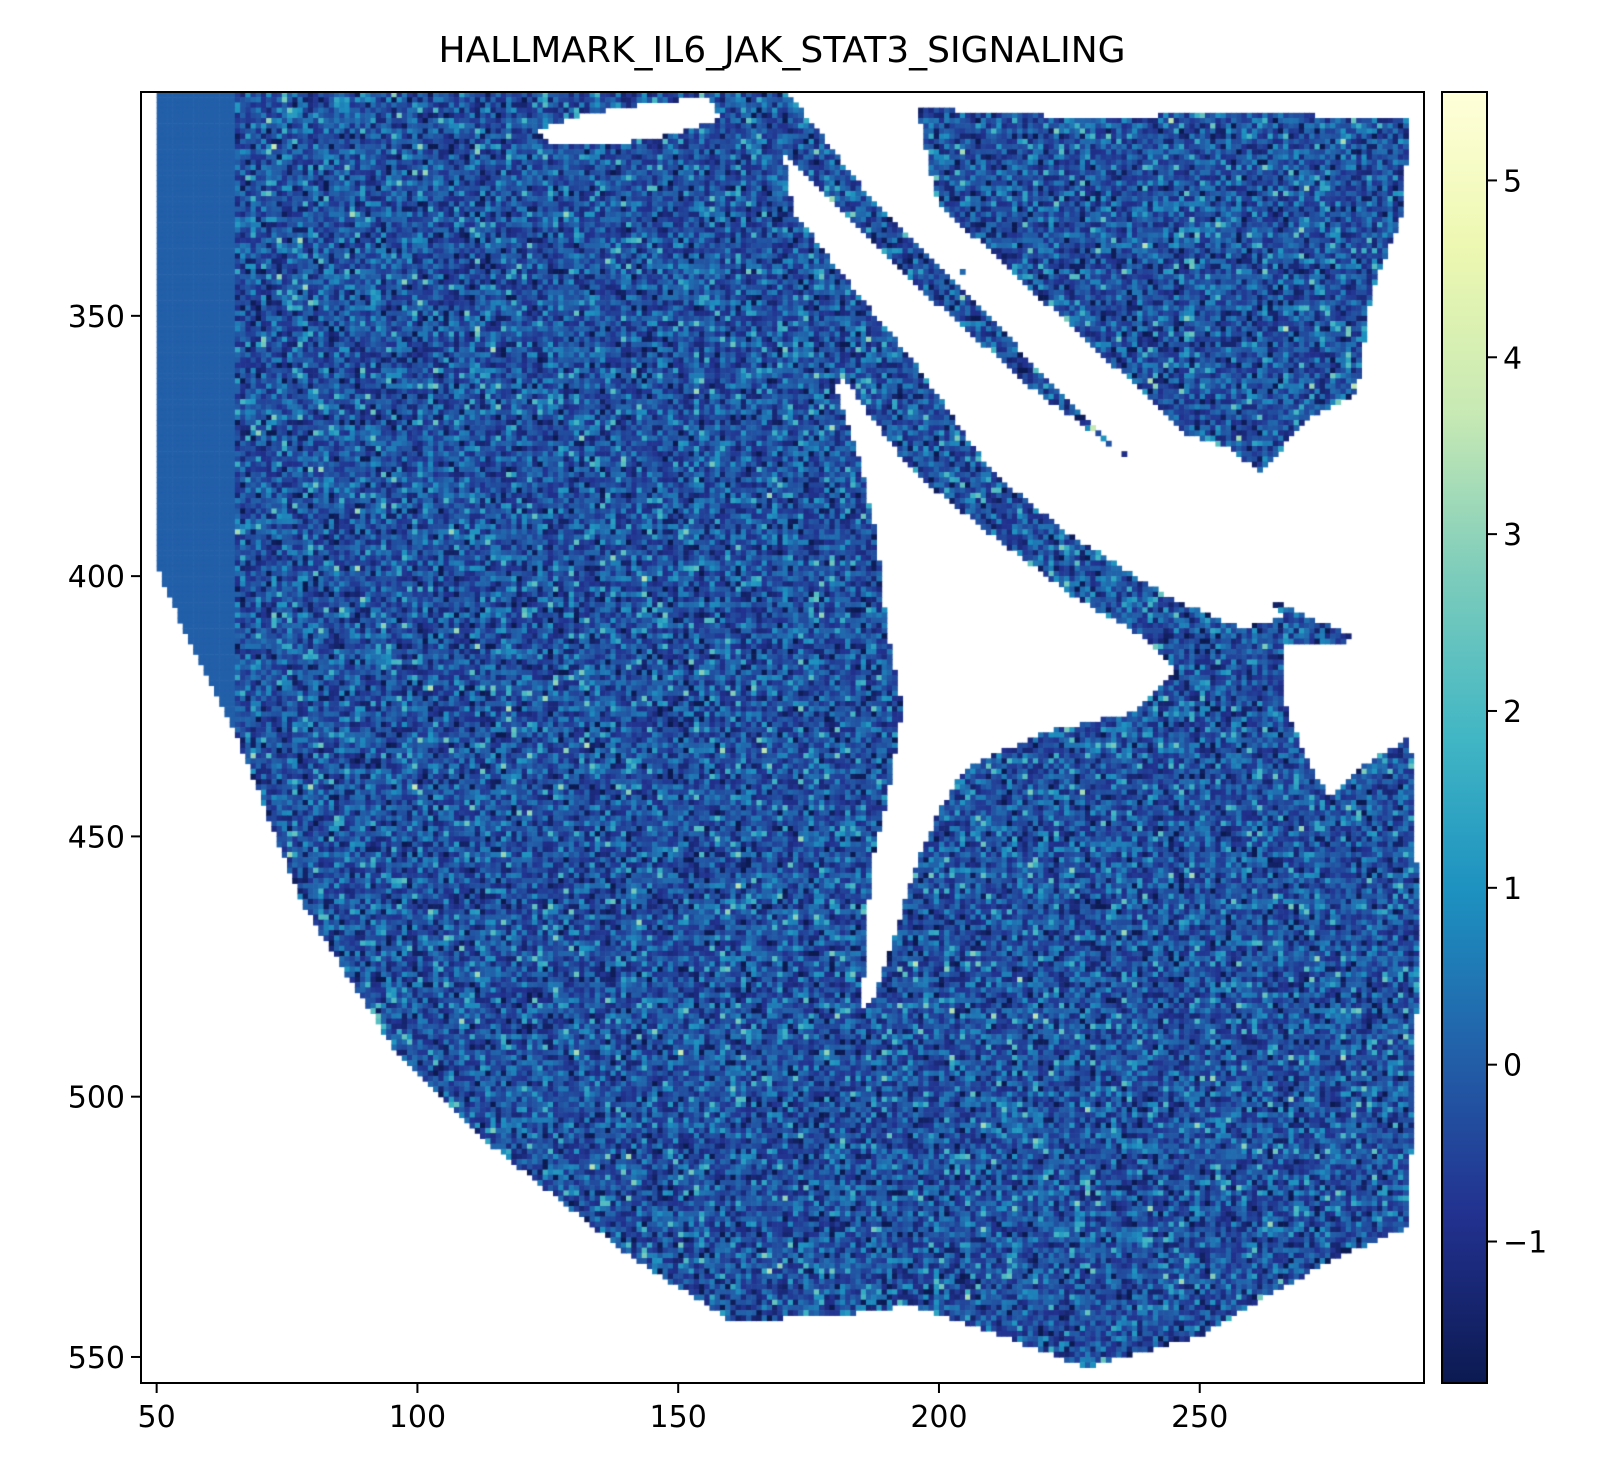 The image size is (1601, 1474). What do you see at coordinates (1512, 358) in the screenshot?
I see `colorbar-tick-label: 4` at bounding box center [1512, 358].